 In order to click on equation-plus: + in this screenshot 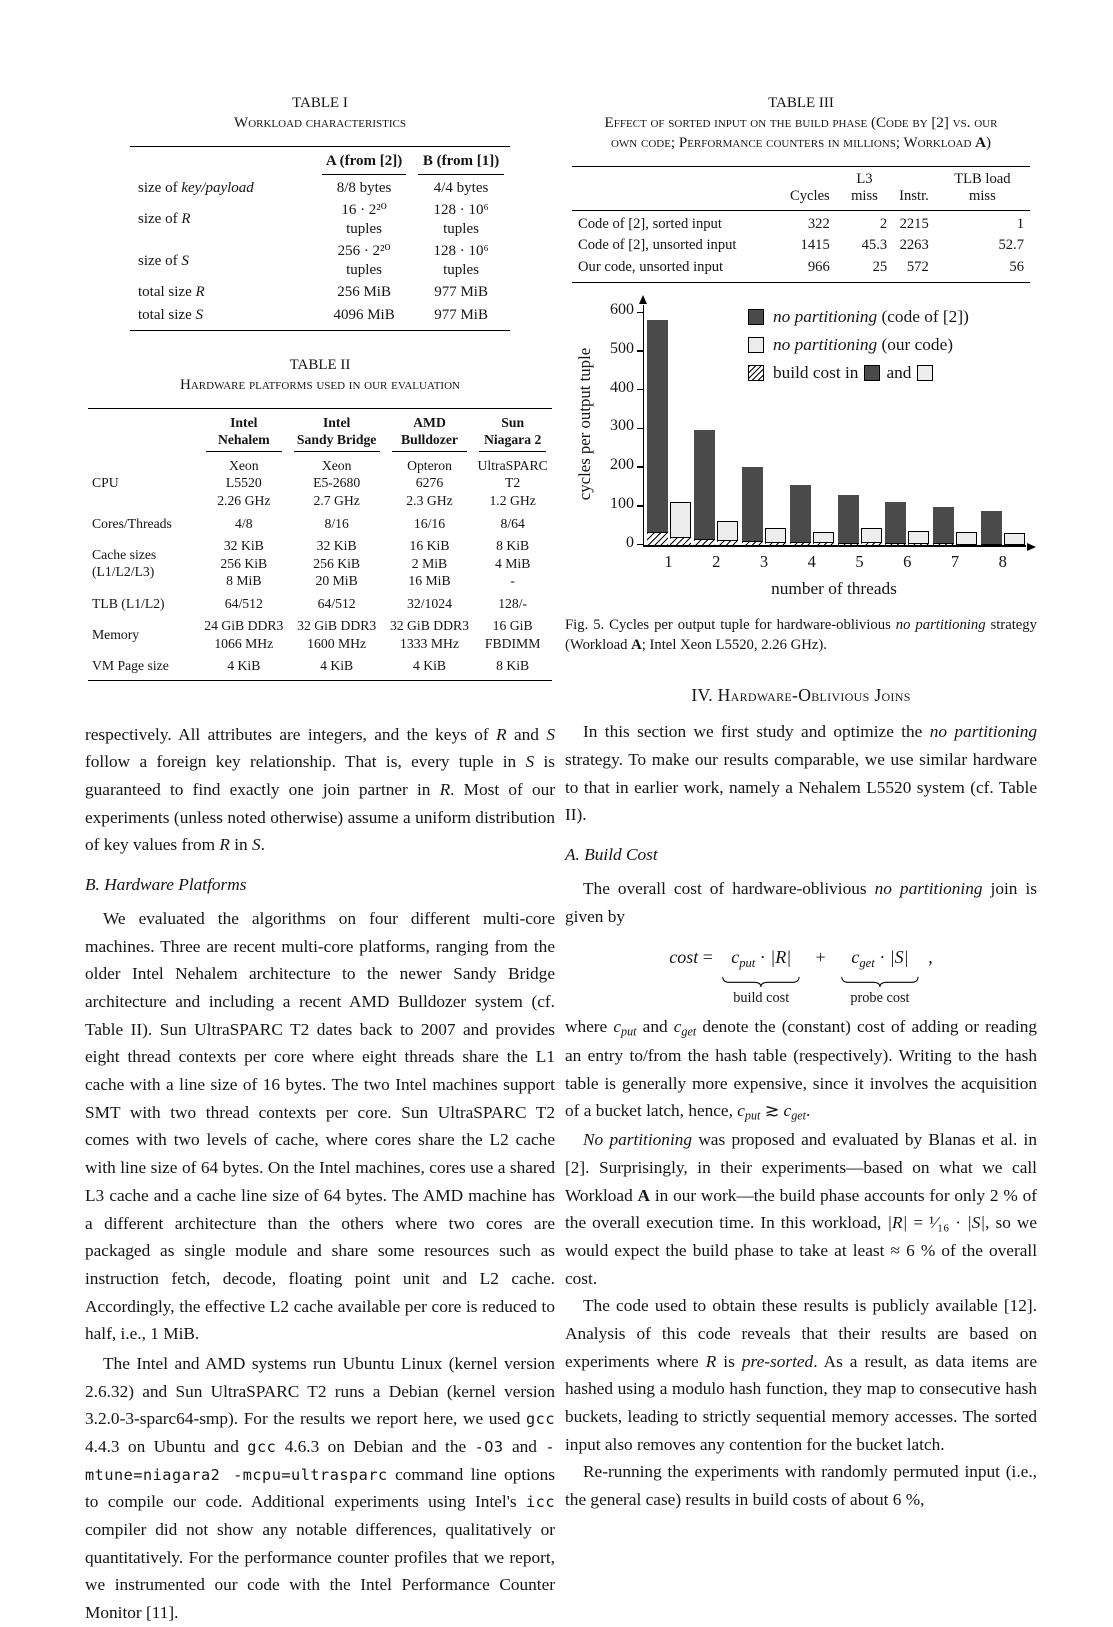, I will do `click(820, 957)`.